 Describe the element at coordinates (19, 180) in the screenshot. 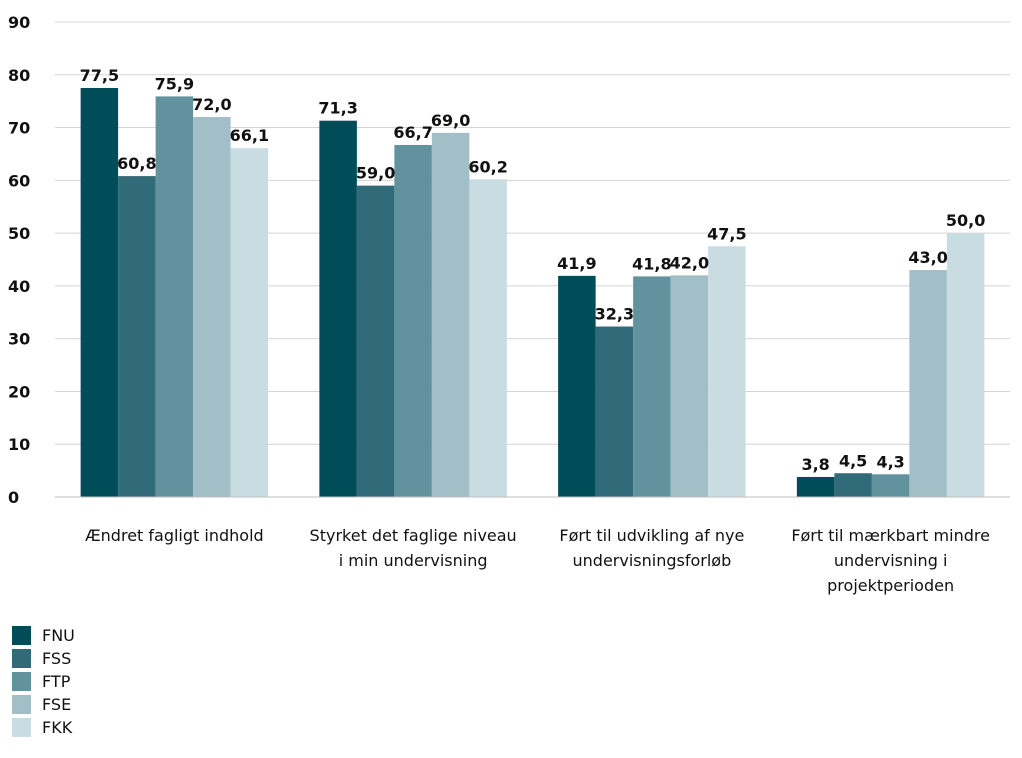

I see `y-tick-label: 60` at that location.